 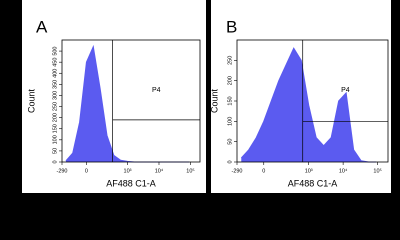 I want to click on y-tick-label: 450, so click(x=55, y=62).